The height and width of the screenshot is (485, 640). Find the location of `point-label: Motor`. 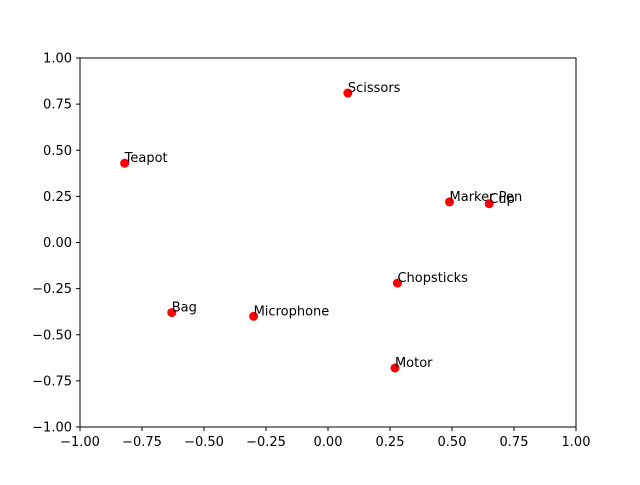

point-label: Motor is located at coordinates (414, 363).